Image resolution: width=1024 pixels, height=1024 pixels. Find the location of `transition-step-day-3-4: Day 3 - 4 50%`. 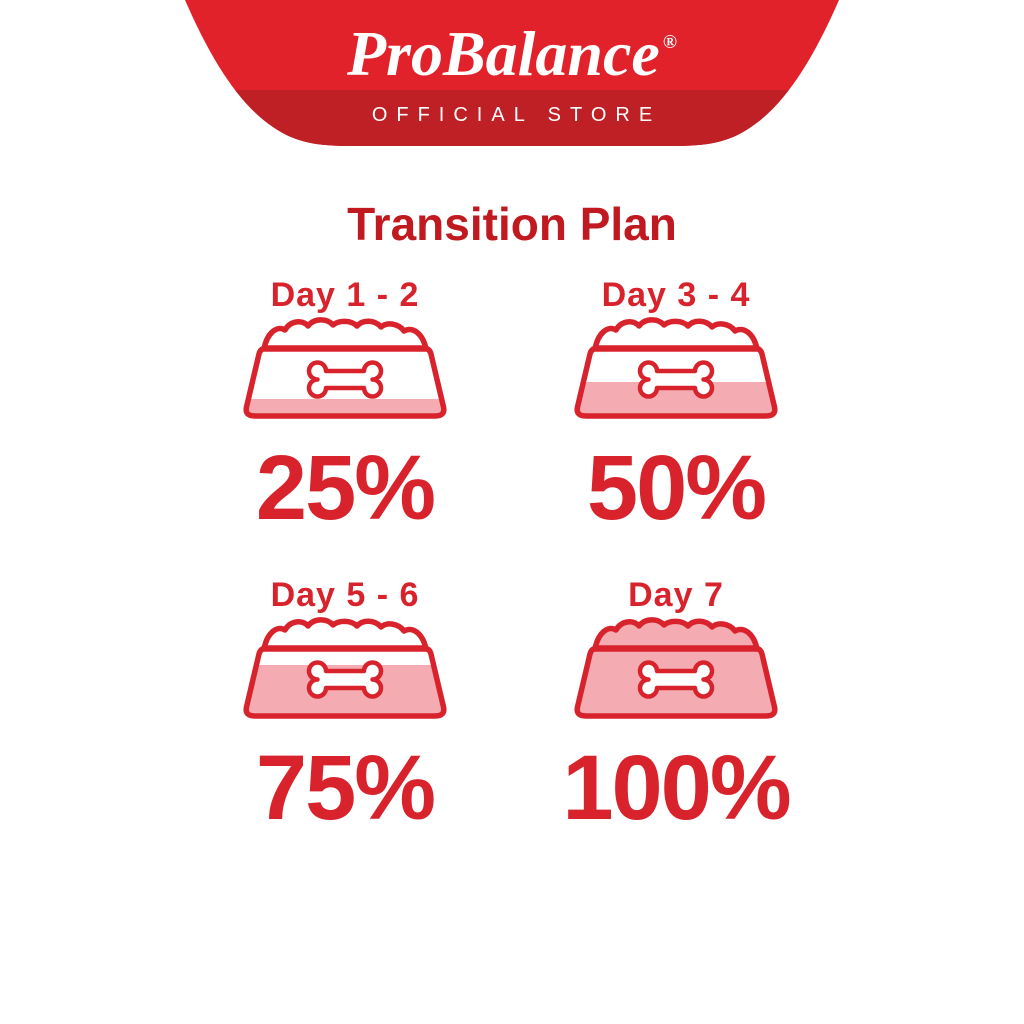

transition-step-day-3-4: Day 3 - 4 50% is located at coordinates (676, 406).